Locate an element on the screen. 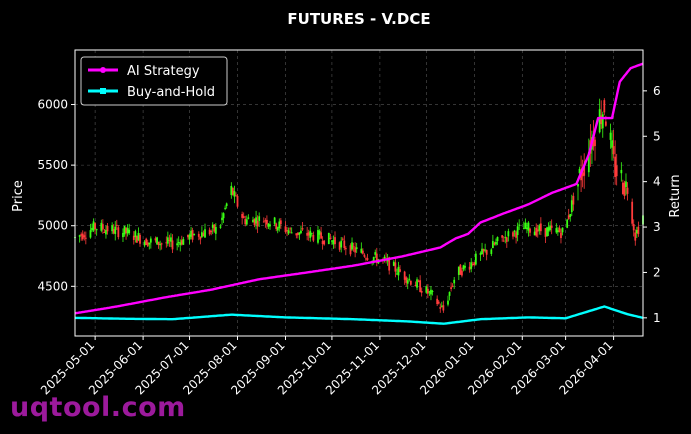  series-line-buy-and-hold is located at coordinates (359, 315).